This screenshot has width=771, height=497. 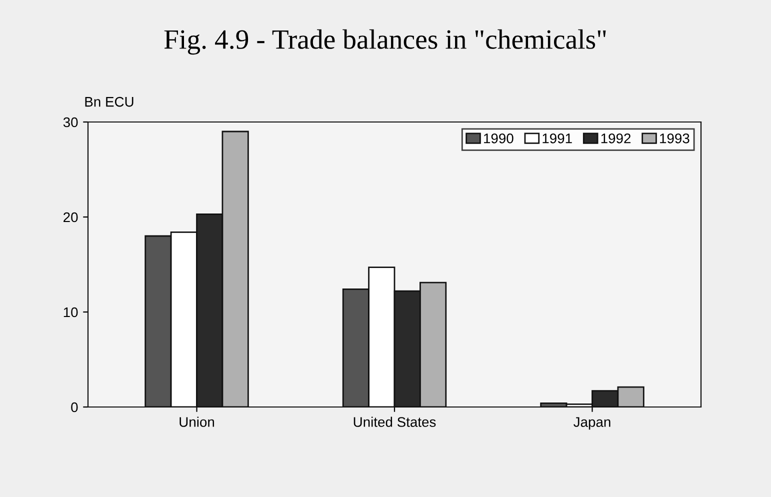 I want to click on y-tick-label: 20, so click(x=71, y=217).